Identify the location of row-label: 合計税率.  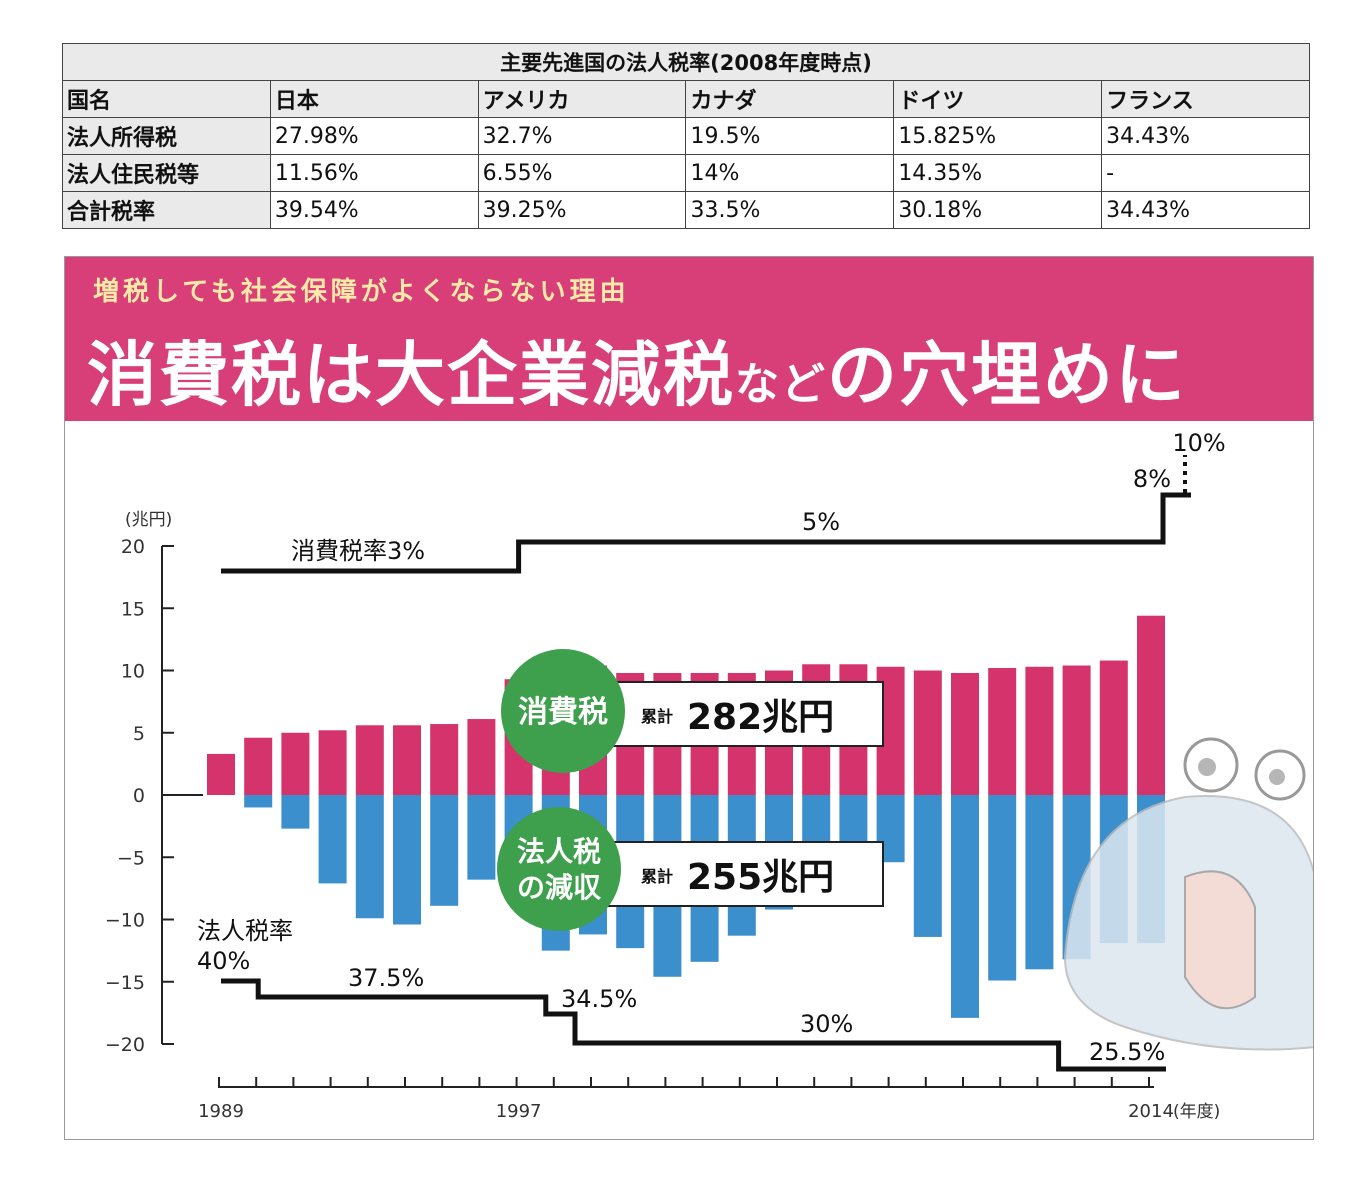
(166, 210).